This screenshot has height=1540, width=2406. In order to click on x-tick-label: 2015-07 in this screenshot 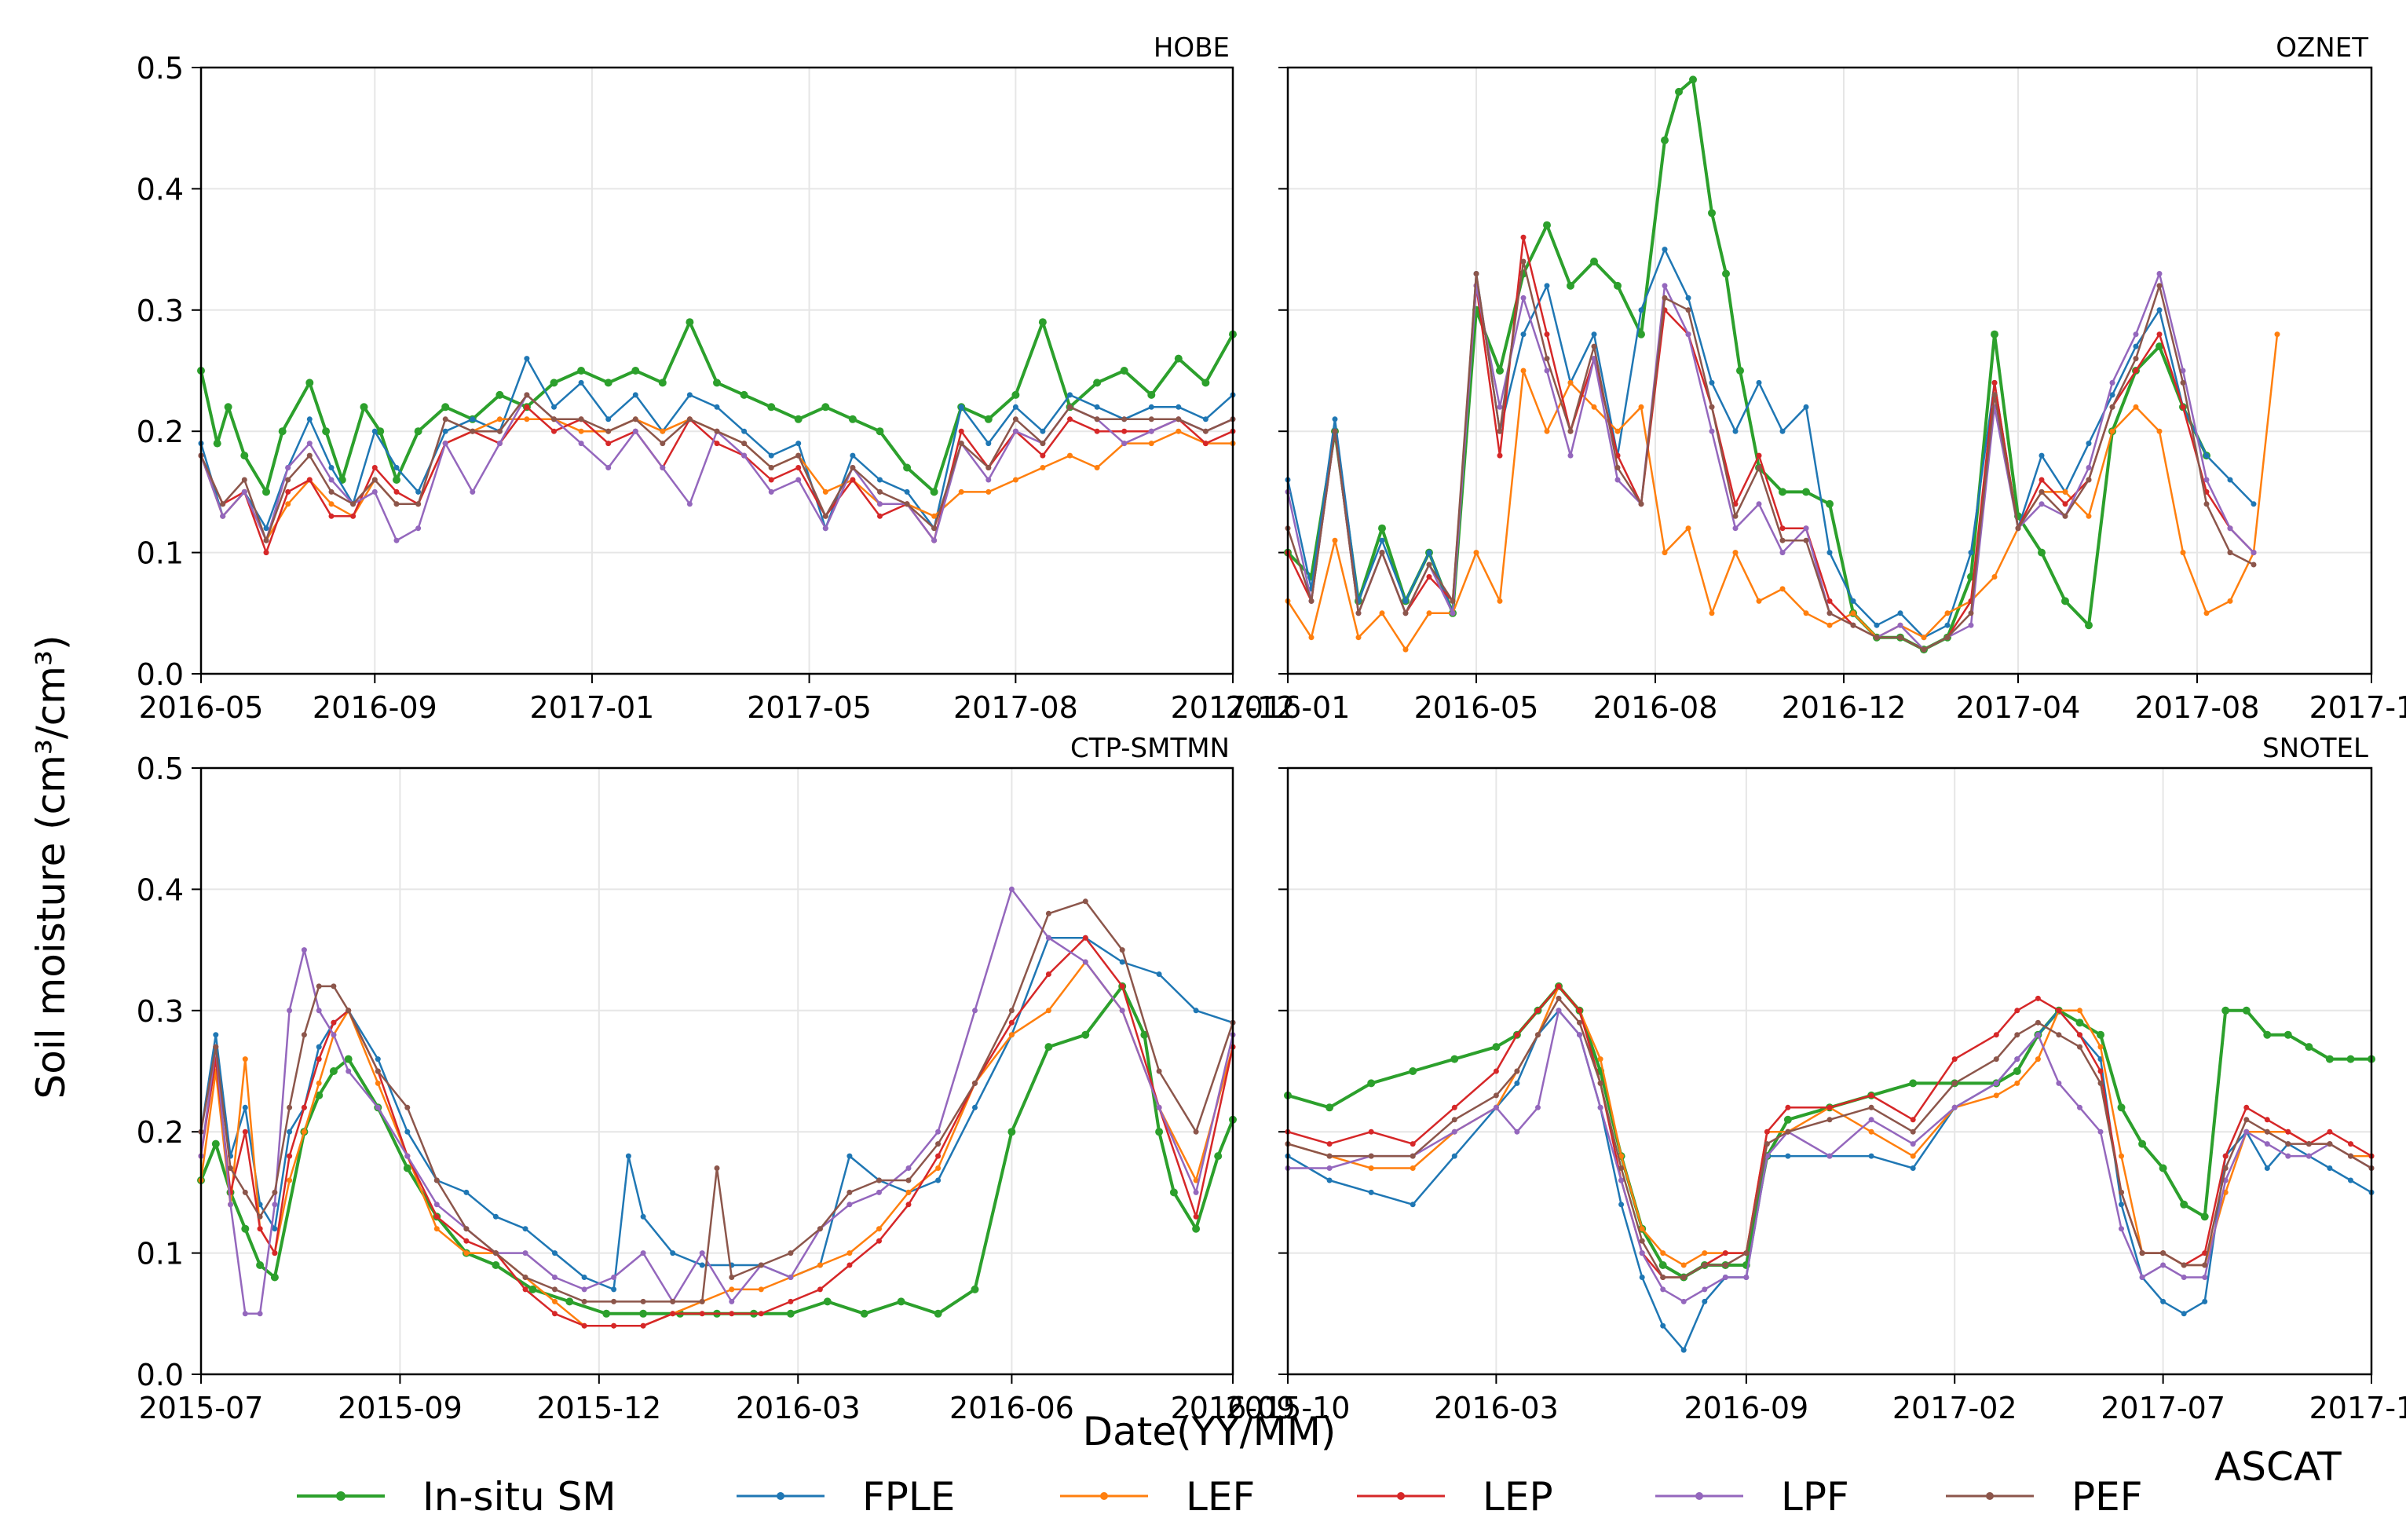, I will do `click(202, 1408)`.